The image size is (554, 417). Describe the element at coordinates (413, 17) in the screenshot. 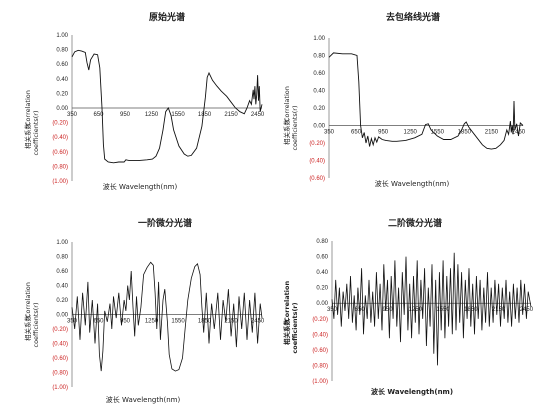

I see `chart-title: 去包络线光谱` at that location.